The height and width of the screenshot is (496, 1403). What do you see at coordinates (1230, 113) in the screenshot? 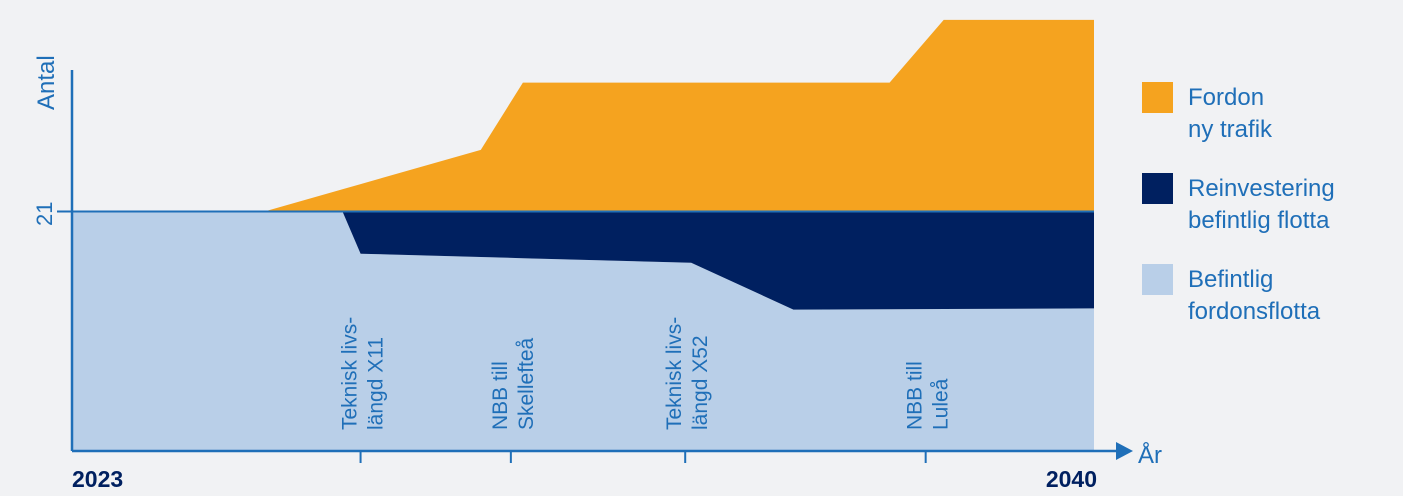
I see `legend-label: Fordon ny trafik` at bounding box center [1230, 113].